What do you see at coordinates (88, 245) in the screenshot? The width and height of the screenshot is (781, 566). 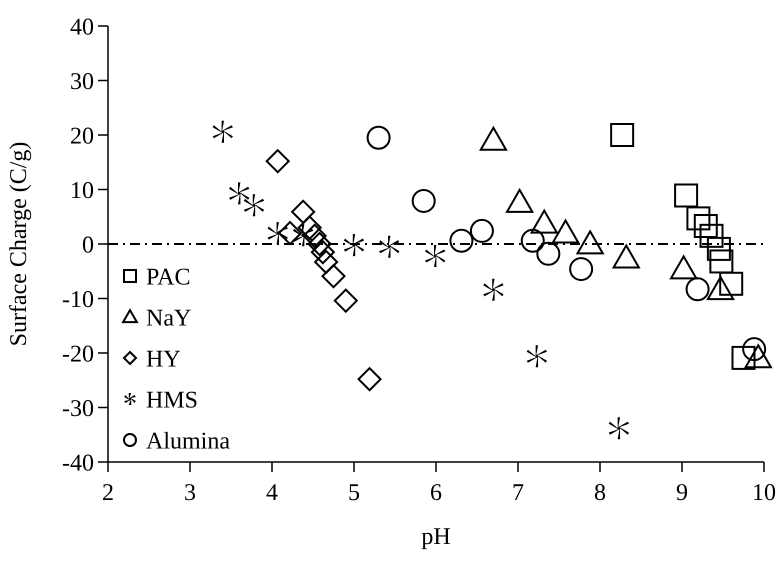 I see `y-tick-label: 0` at bounding box center [88, 245].